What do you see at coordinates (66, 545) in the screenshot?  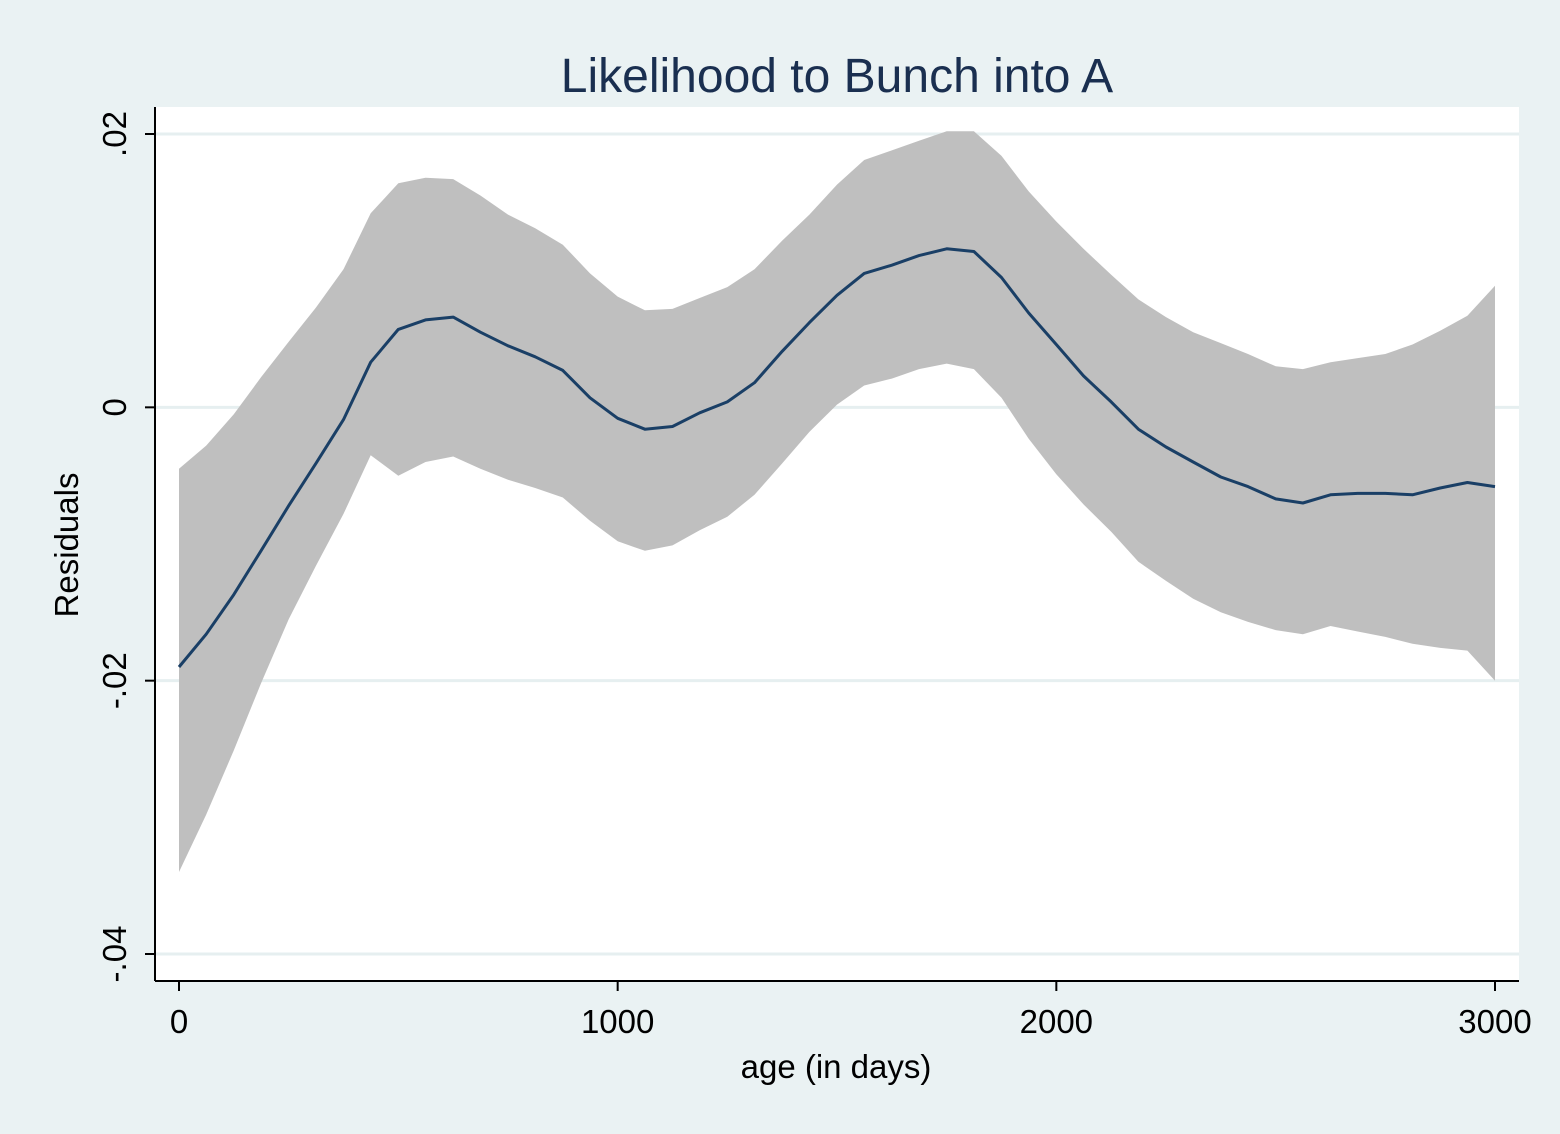 I see `y-axis-title: Residuals` at bounding box center [66, 545].